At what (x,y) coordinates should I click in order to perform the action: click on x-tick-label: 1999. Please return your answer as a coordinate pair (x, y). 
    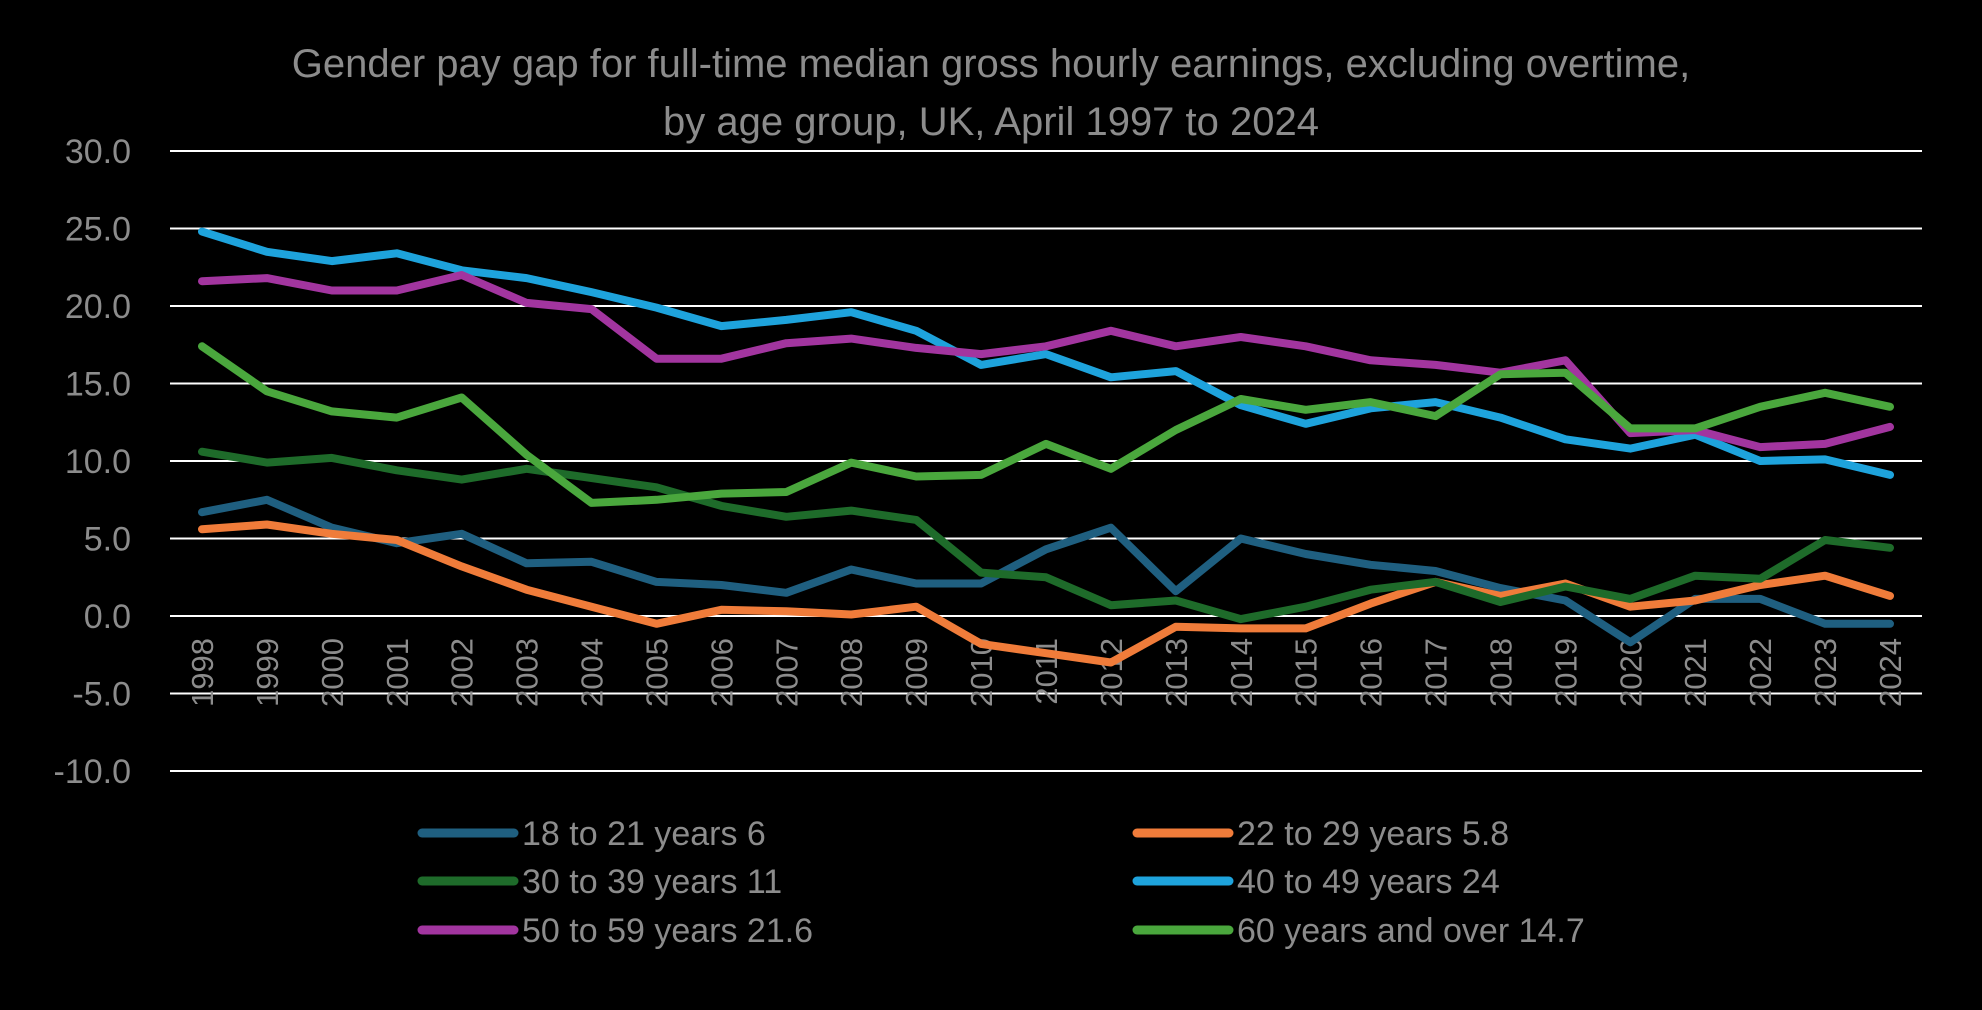
    Looking at the image, I should click on (267, 672).